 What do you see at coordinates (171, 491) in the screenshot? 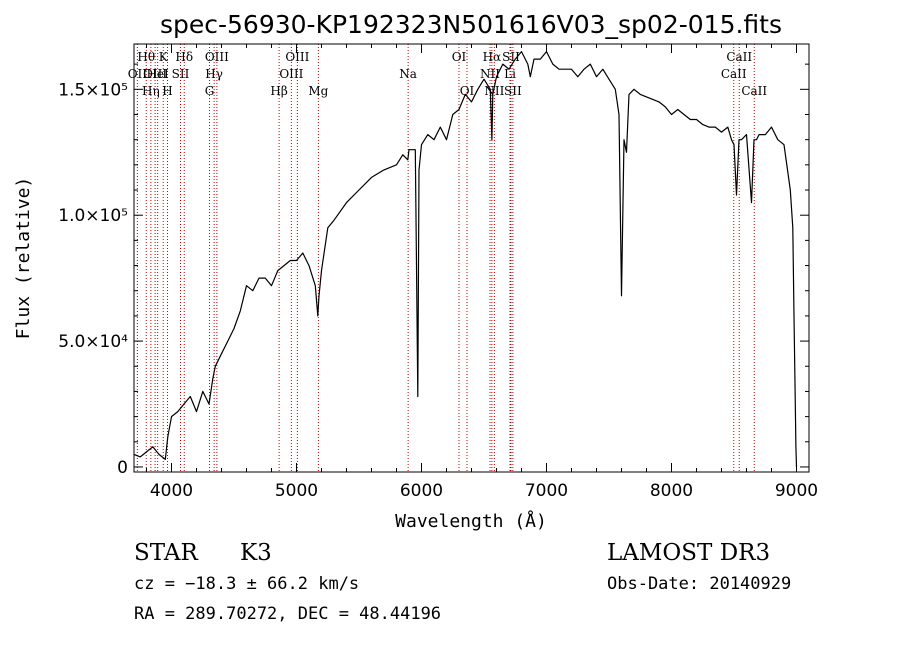
I see `x-tick-label: 4000` at bounding box center [171, 491].